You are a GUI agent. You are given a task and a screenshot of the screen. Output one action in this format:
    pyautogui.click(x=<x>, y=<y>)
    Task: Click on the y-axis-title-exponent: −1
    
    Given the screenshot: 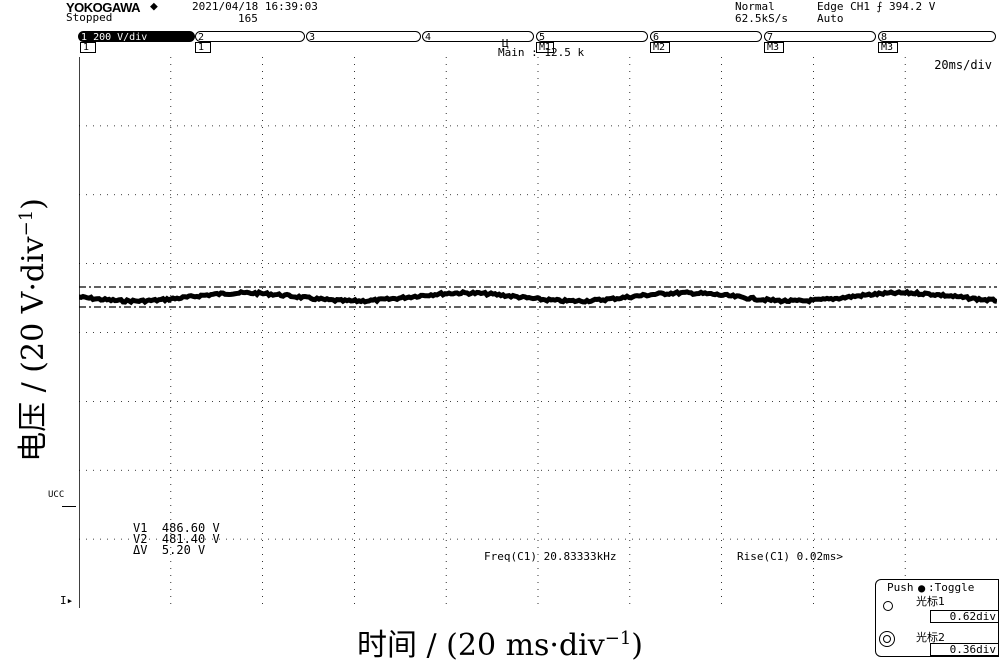 What is the action you would take?
    pyautogui.click(x=26, y=223)
    